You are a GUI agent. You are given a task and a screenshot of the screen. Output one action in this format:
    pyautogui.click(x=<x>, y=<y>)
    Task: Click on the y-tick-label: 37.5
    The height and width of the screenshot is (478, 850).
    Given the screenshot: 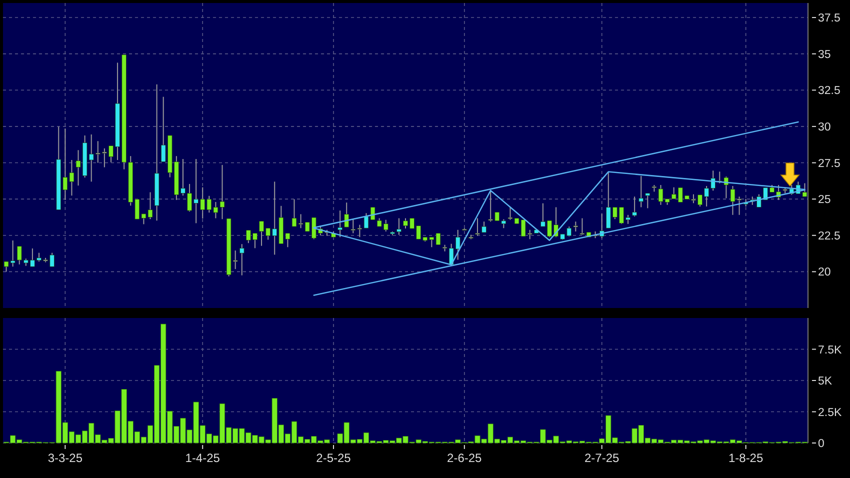 What is the action you would take?
    pyautogui.click(x=829, y=18)
    